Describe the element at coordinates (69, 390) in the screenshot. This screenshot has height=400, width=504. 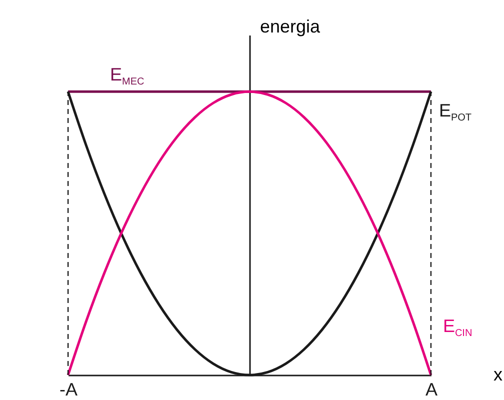
I see `x-tick-label: -A` at that location.